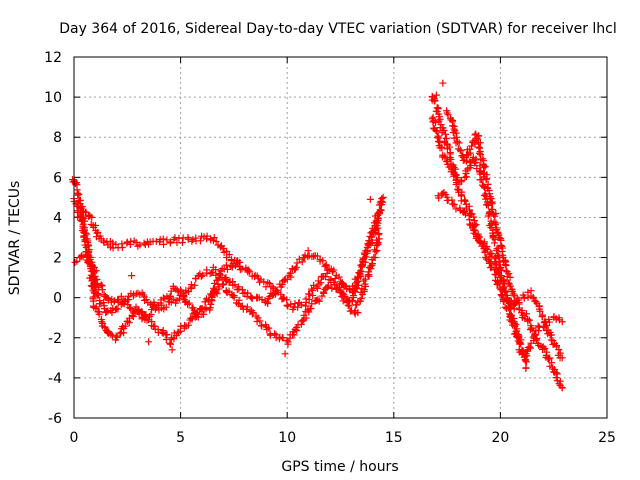 Image resolution: width=640 pixels, height=480 pixels. I want to click on x-tick-labels: 0 5 10 15 20 25, so click(343, 438).